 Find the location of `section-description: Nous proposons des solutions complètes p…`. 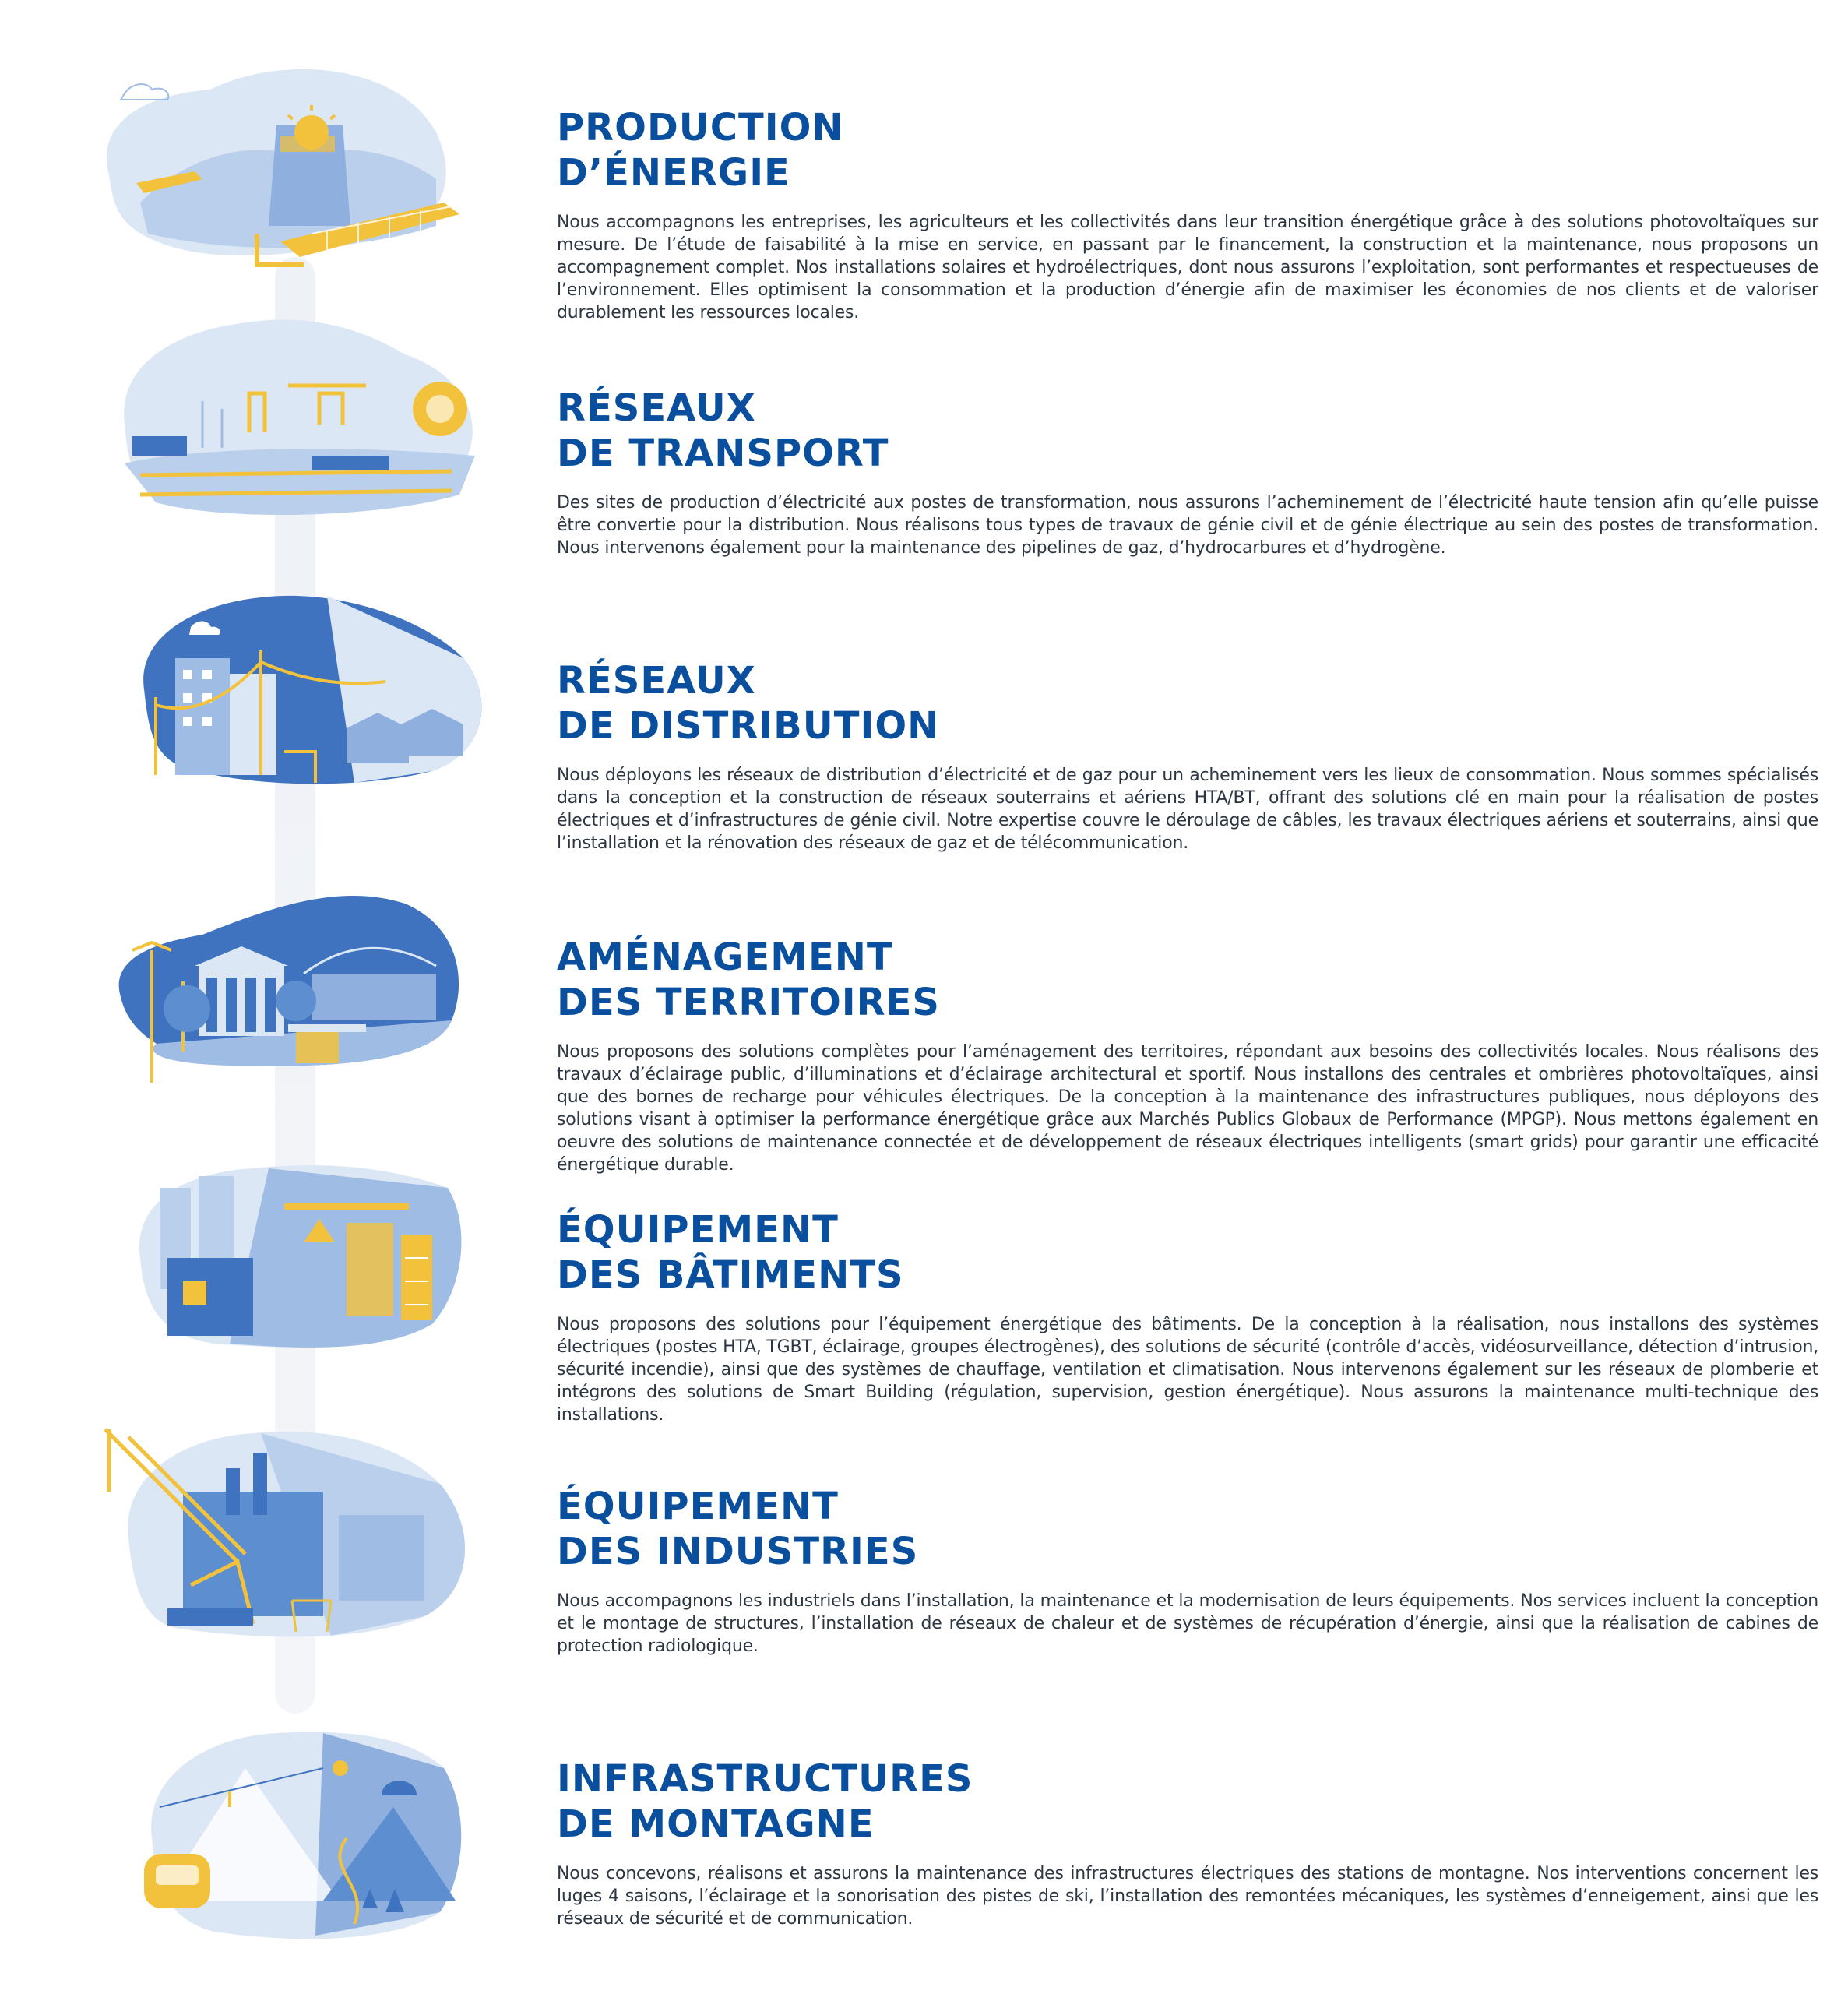

section-description: Nous proposons des solutions complètes p… is located at coordinates (1188, 1108).